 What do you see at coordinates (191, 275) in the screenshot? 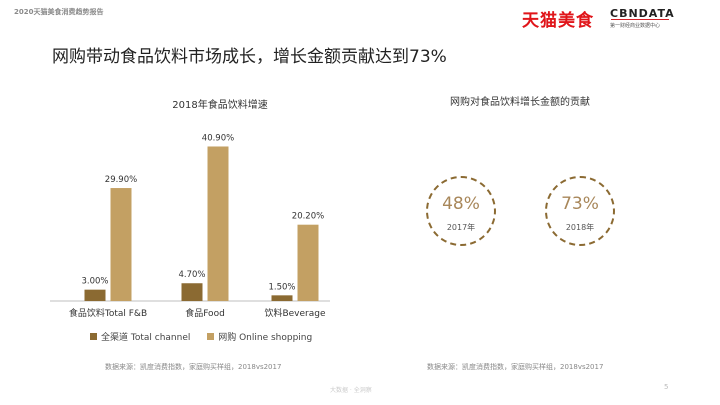
I see `bar-value-label: 4.70%` at bounding box center [191, 275].